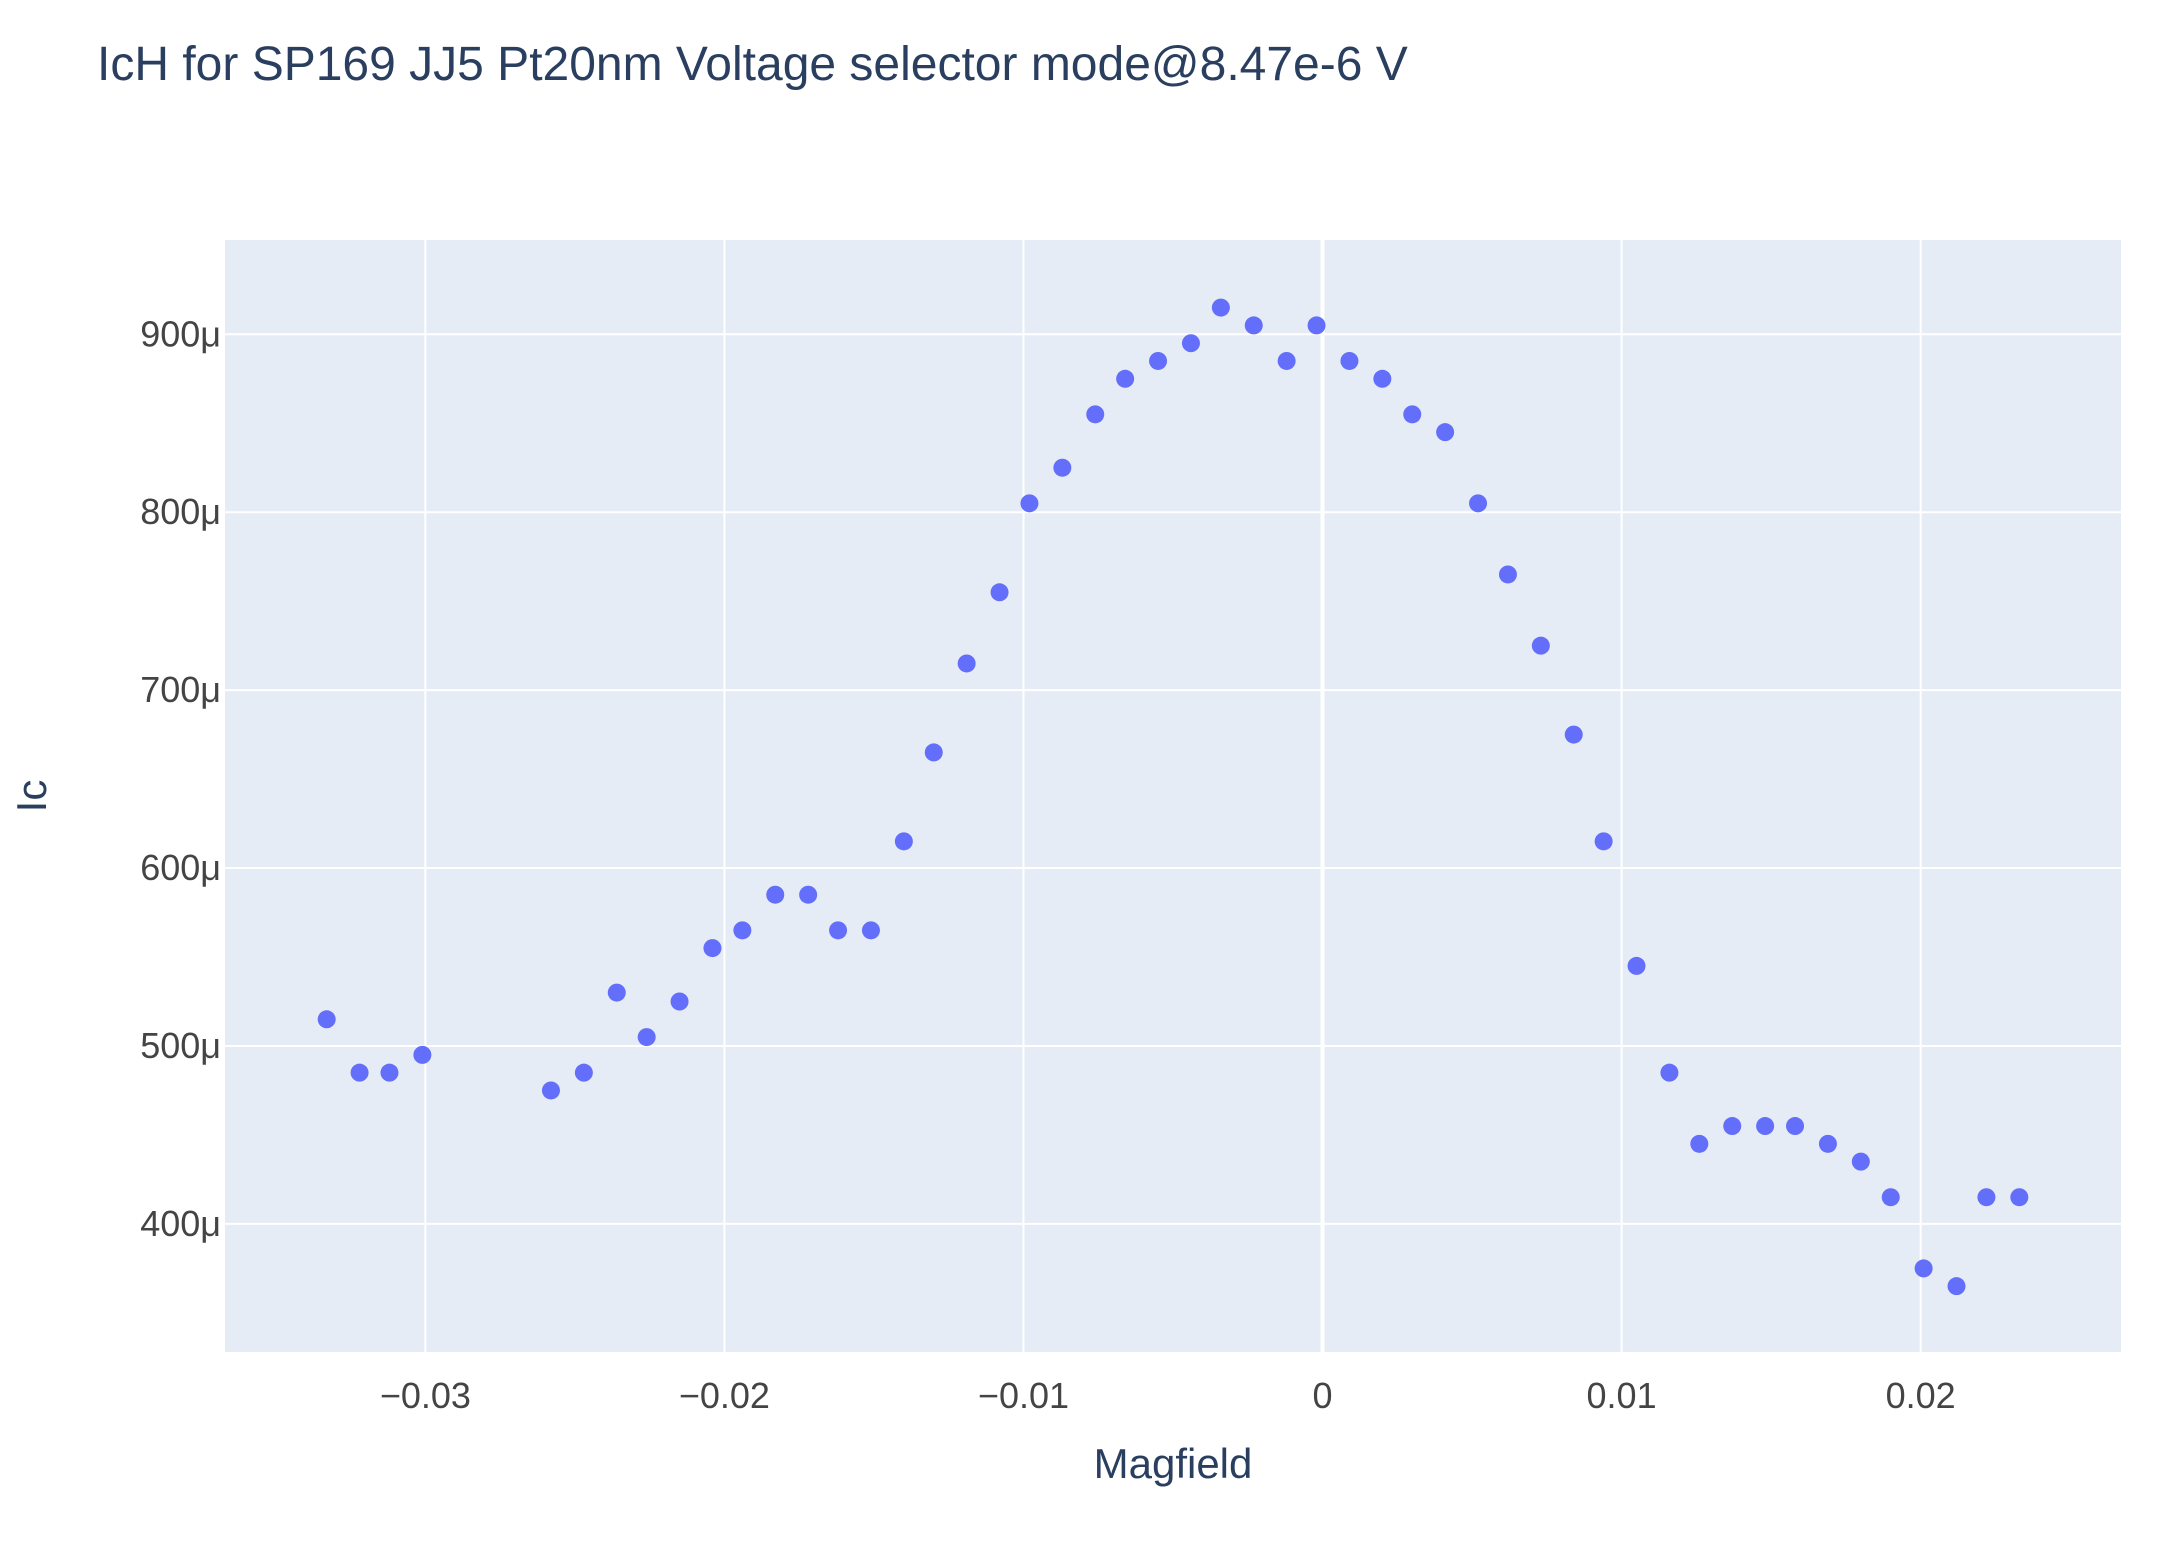  I want to click on y-axis-label: Ic, so click(31, 796).